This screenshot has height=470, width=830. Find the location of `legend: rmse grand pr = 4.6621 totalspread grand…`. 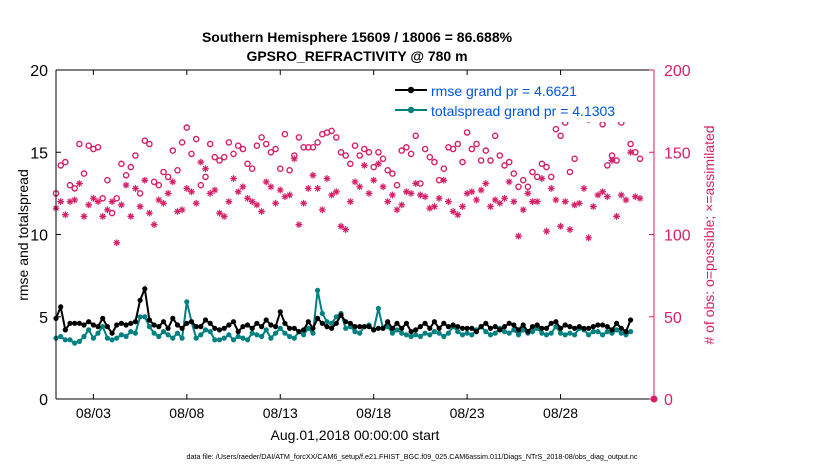

legend: rmse grand pr = 4.6621 totalspread grand… is located at coordinates (517, 99).